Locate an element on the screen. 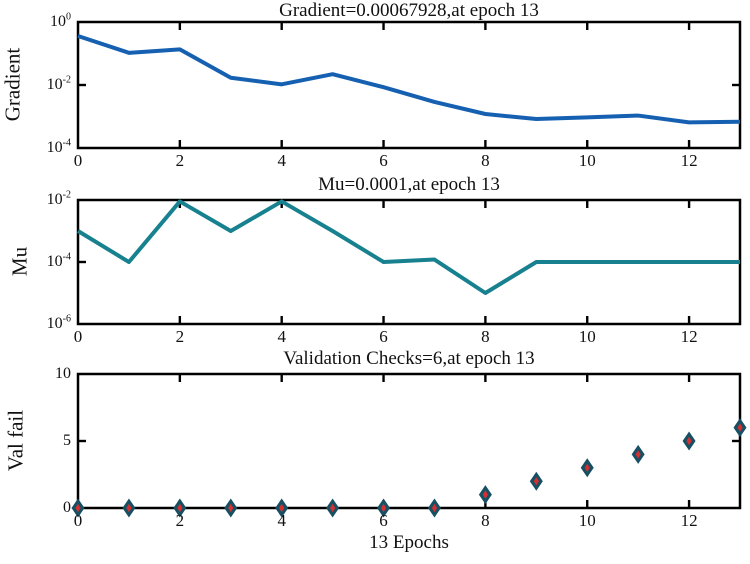 Image resolution: width=750 pixels, height=564 pixels. valfail-y-axis-label: Val fail is located at coordinates (15, 440).